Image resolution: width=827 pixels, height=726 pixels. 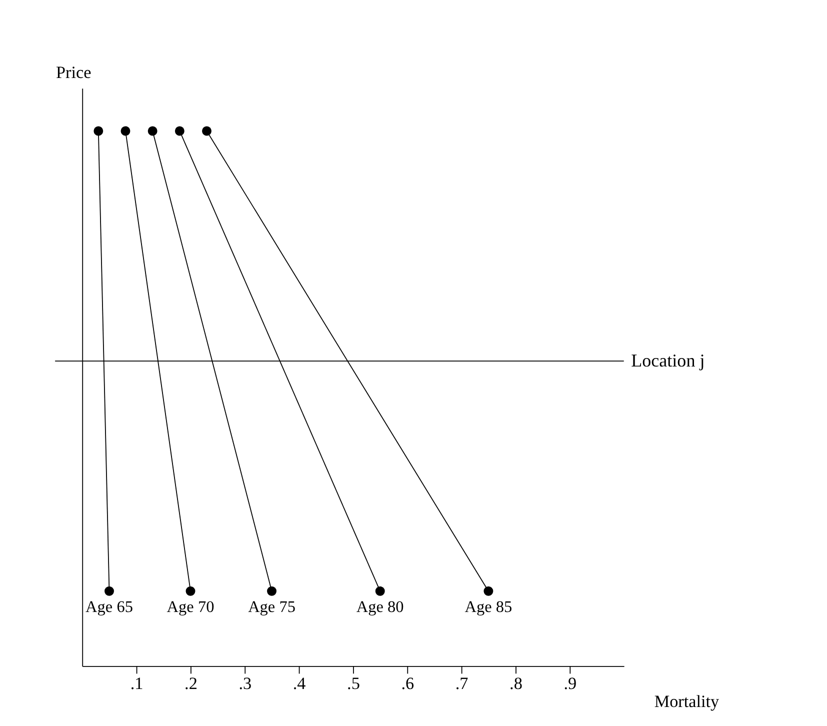 What do you see at coordinates (353, 684) in the screenshot?
I see `x-tick-label: .5` at bounding box center [353, 684].